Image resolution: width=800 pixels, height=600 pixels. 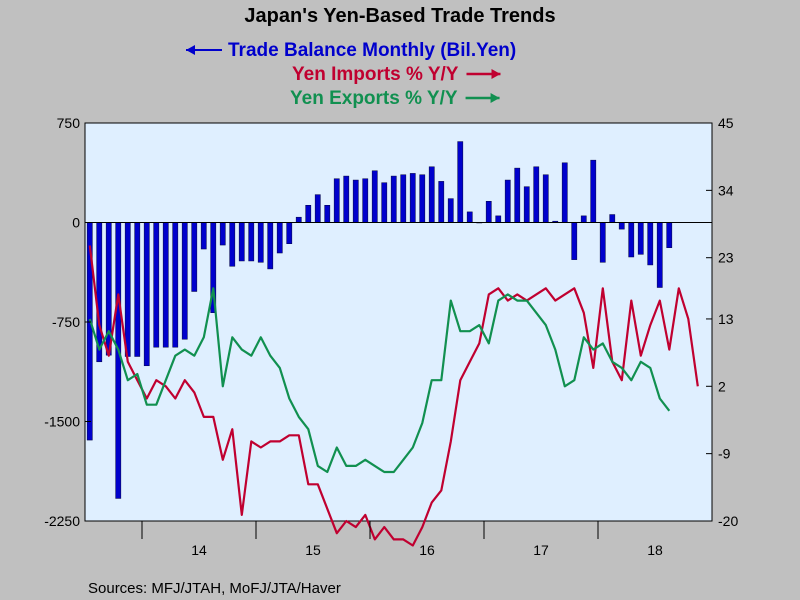 I want to click on right-axis-tick-label: -20, so click(x=728, y=521).